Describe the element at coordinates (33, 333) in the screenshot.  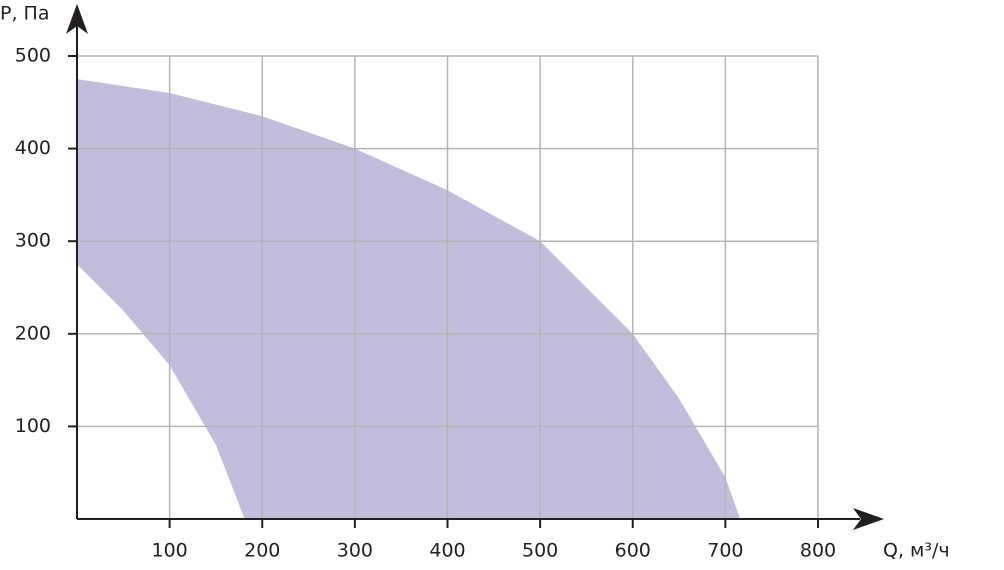
I see `y-tick-label: 200` at that location.